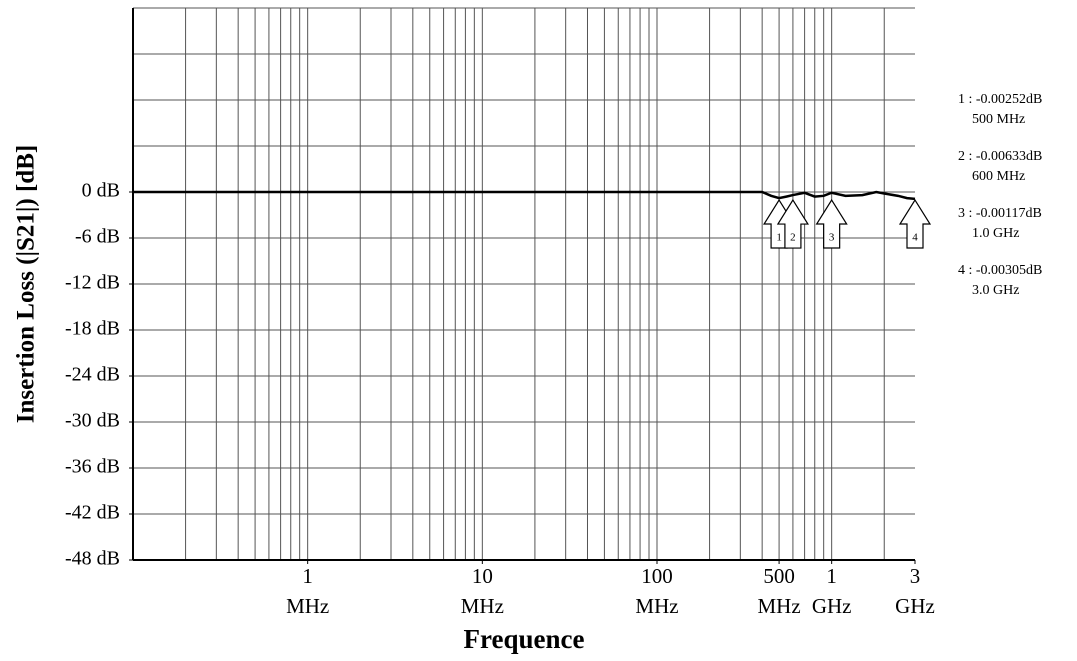 This screenshot has height=661, width=1077. What do you see at coordinates (92, 559) in the screenshot?
I see `y-tick-label: -48 dB` at bounding box center [92, 559].